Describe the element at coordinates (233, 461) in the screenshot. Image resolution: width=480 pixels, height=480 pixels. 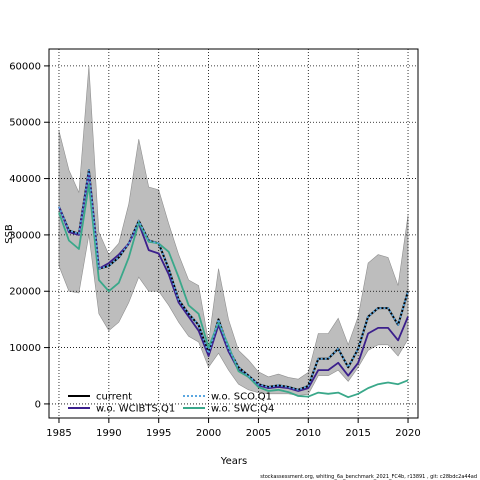
I see `x-axis-label: Years` at that location.